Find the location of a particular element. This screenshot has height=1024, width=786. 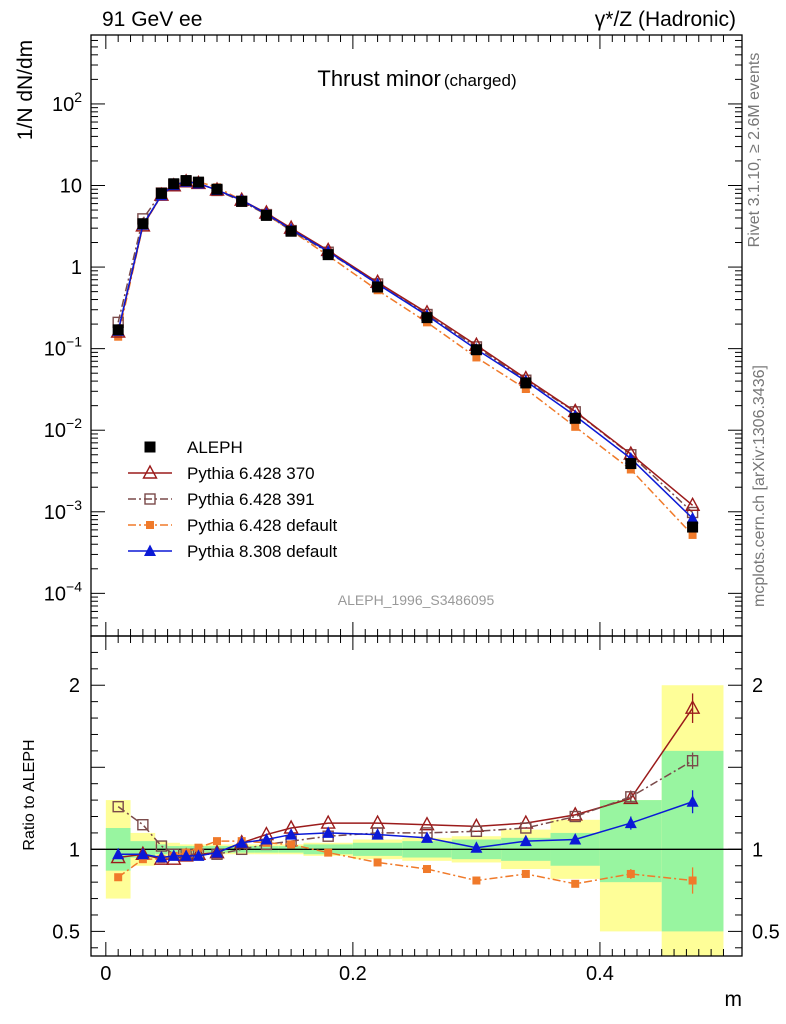

header-right-label: γ*/Z (Hadronic) is located at coordinates (665, 19).